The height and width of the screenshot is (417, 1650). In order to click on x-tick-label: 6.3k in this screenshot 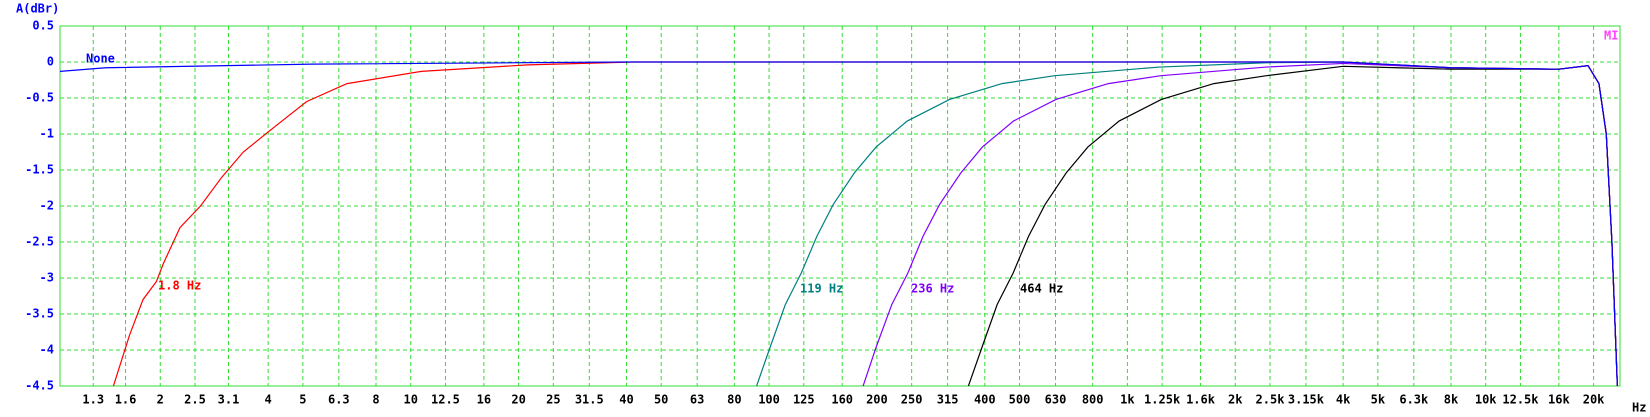, I will do `click(1414, 400)`.